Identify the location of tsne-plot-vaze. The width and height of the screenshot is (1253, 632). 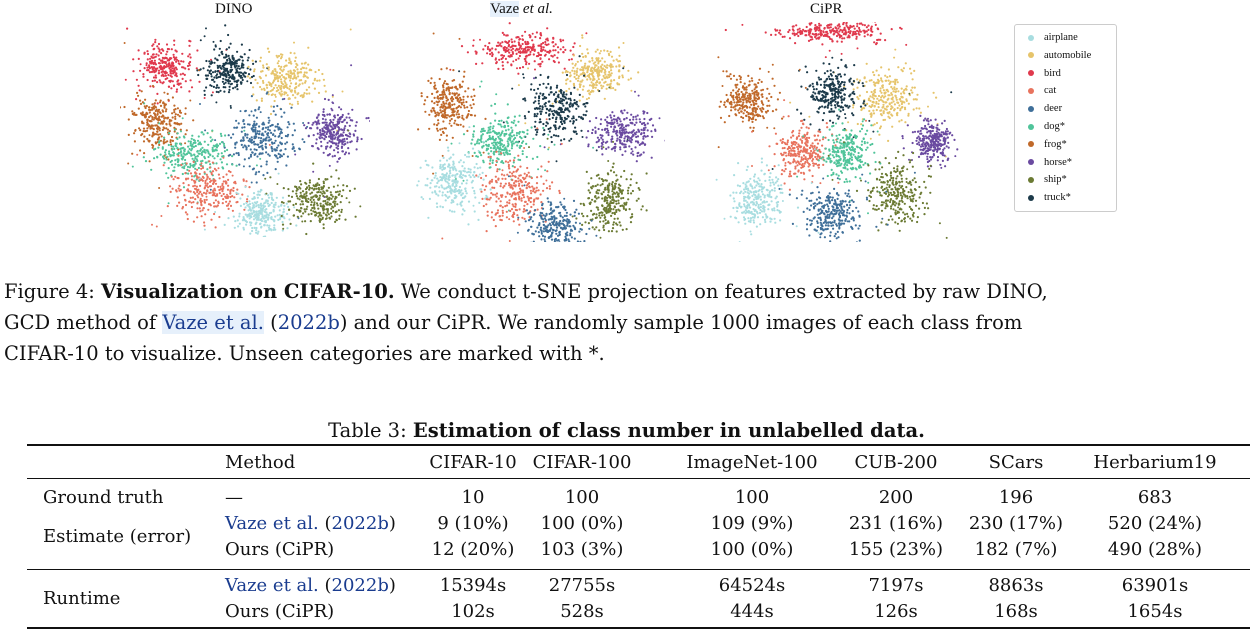
(540, 132).